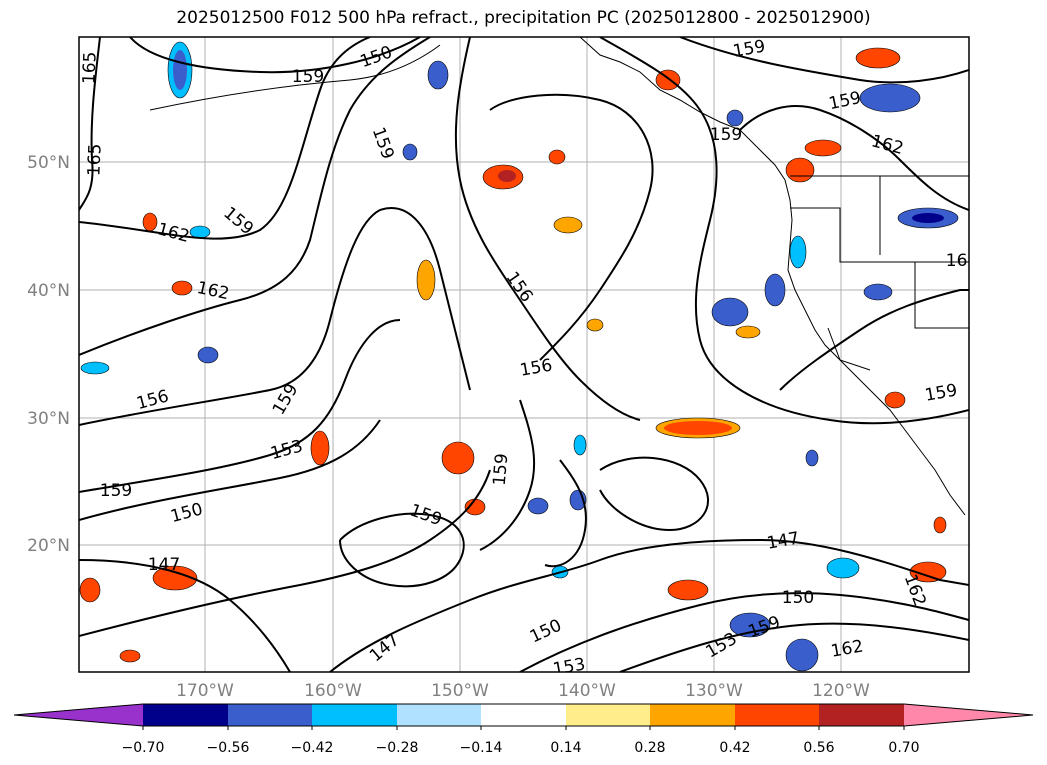  I want to click on lon-label-160w: 160°W, so click(333, 691).